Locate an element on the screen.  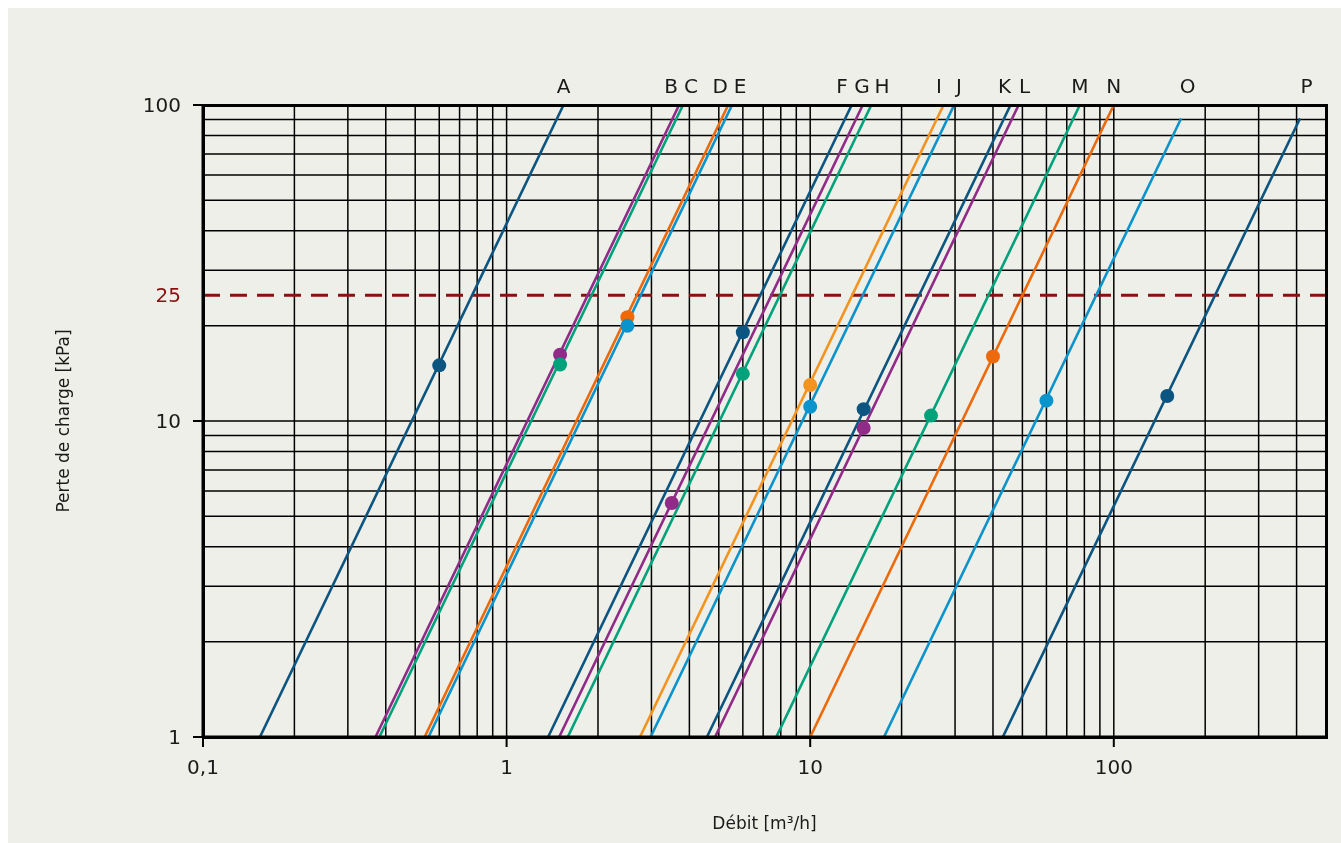
series-label: G is located at coordinates (862, 86).